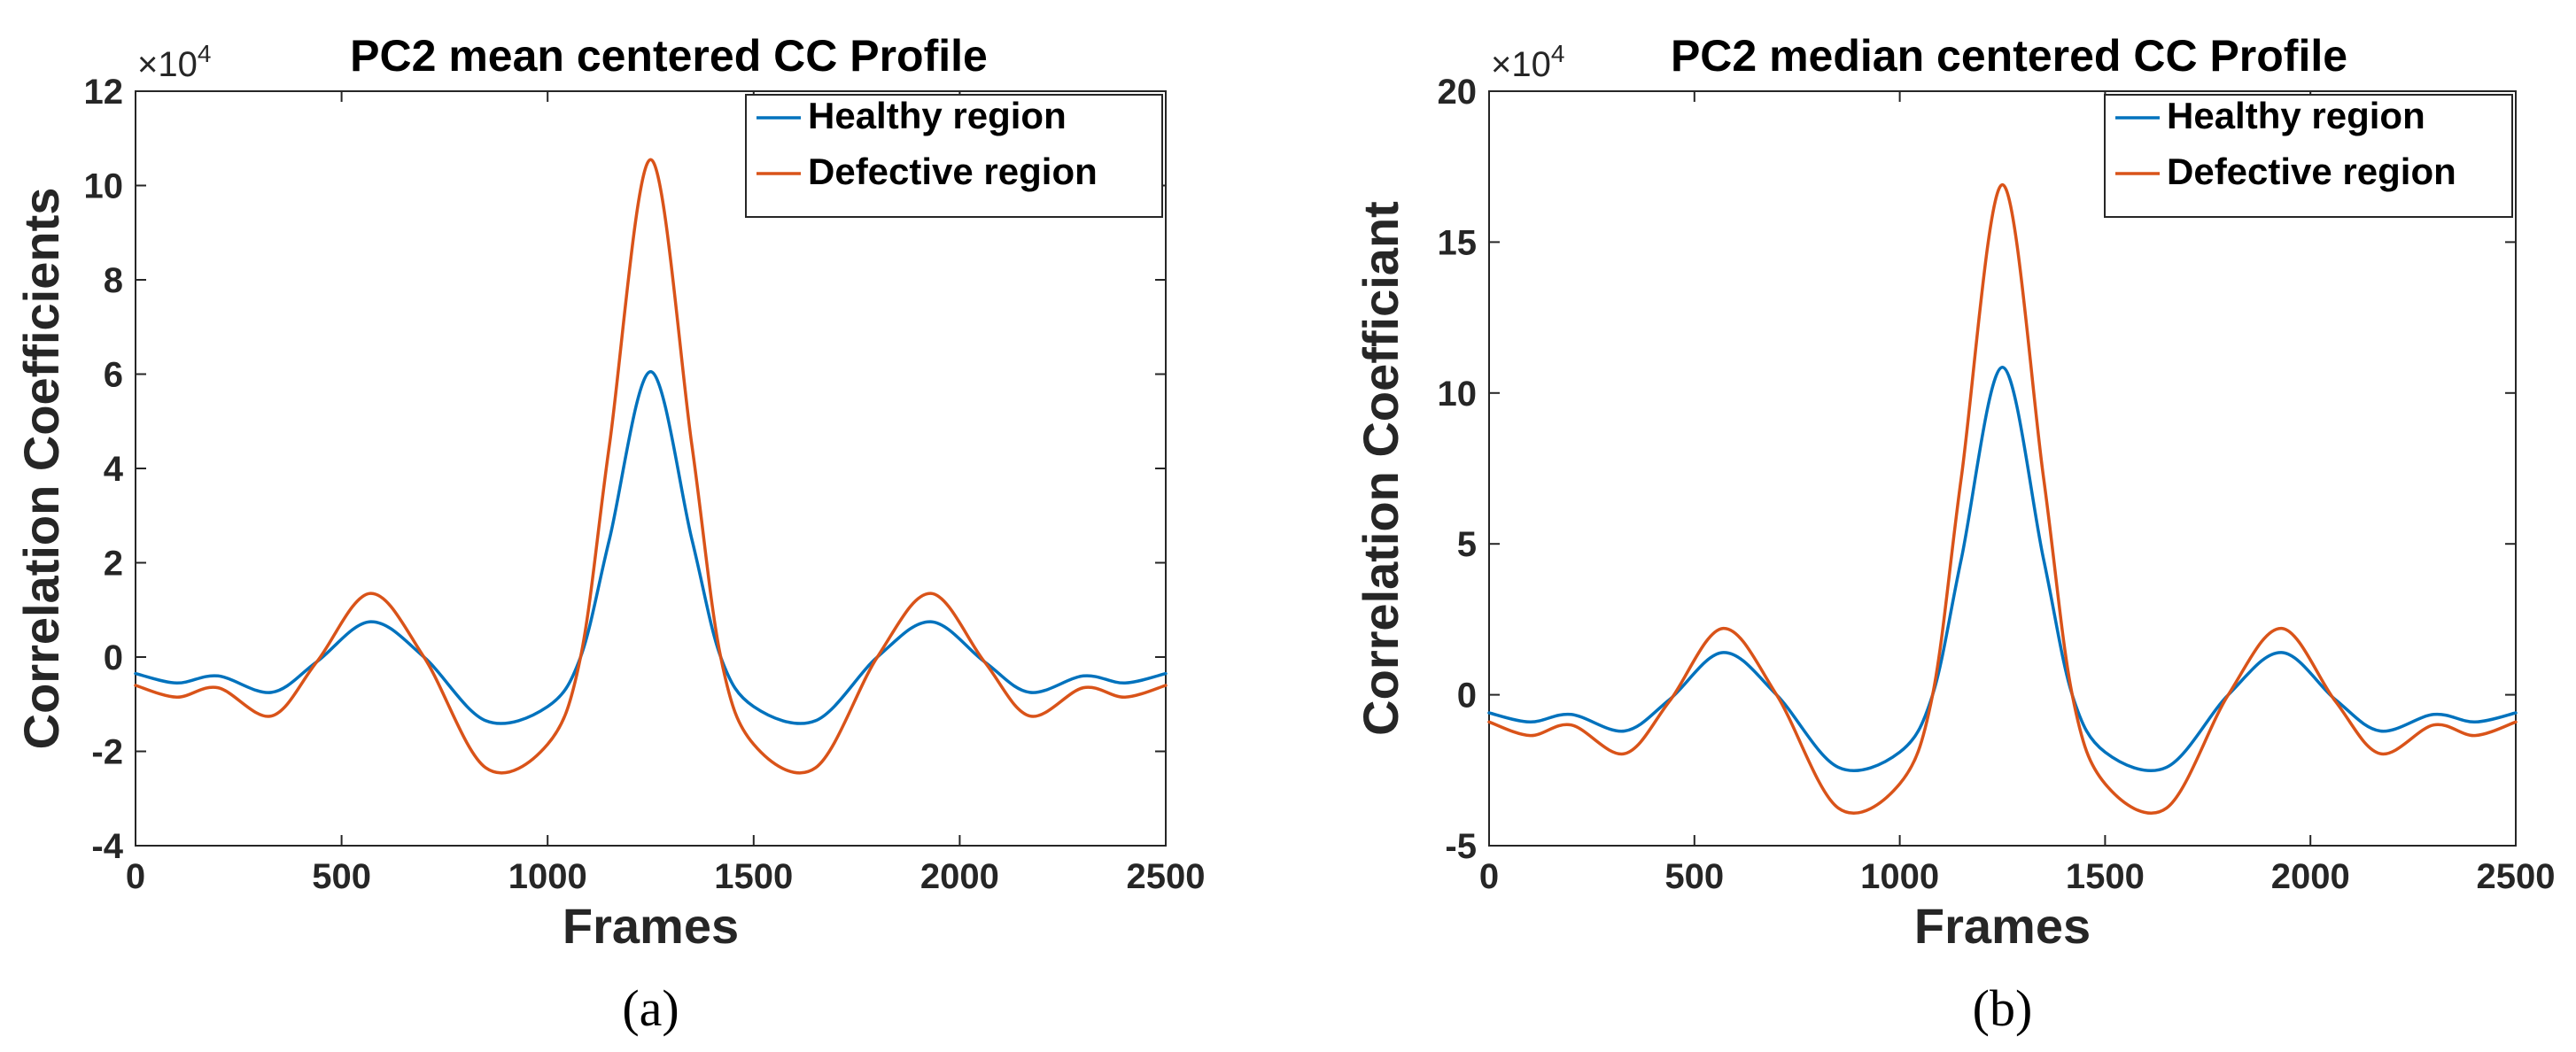  Describe the element at coordinates (113, 375) in the screenshot. I see `y-tick-label: 6` at that location.